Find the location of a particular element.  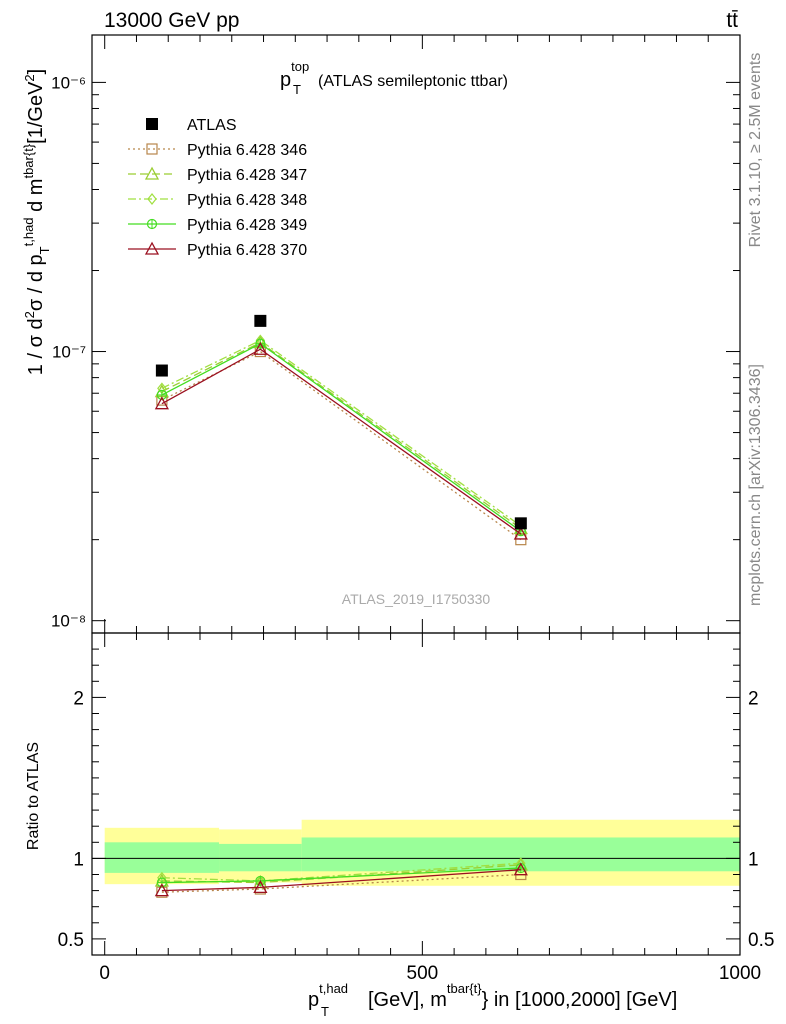

svg-text: T is located at coordinates (325, 1011).